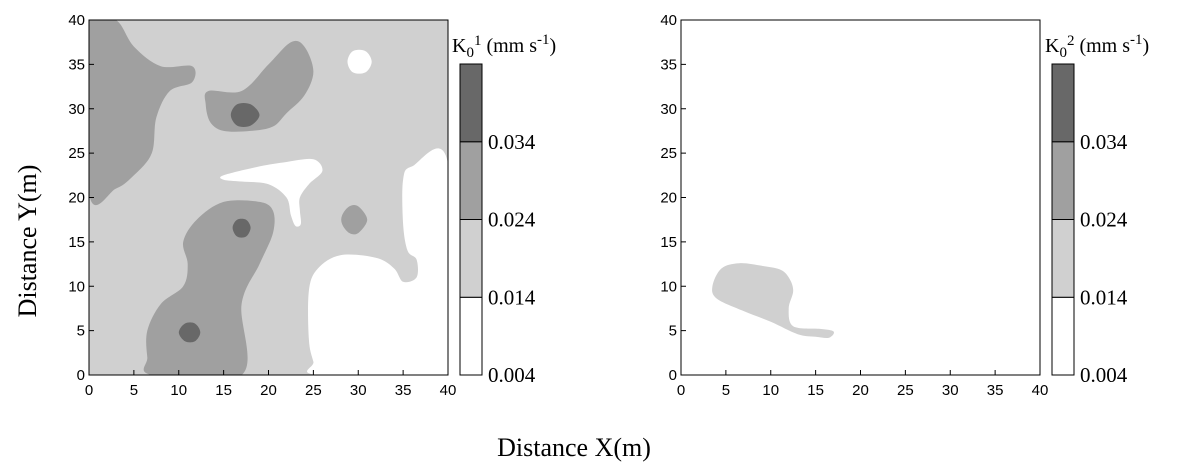  Describe the element at coordinates (504, 46) in the screenshot. I see `colorbar-title: K01 (mm s-1)` at that location.